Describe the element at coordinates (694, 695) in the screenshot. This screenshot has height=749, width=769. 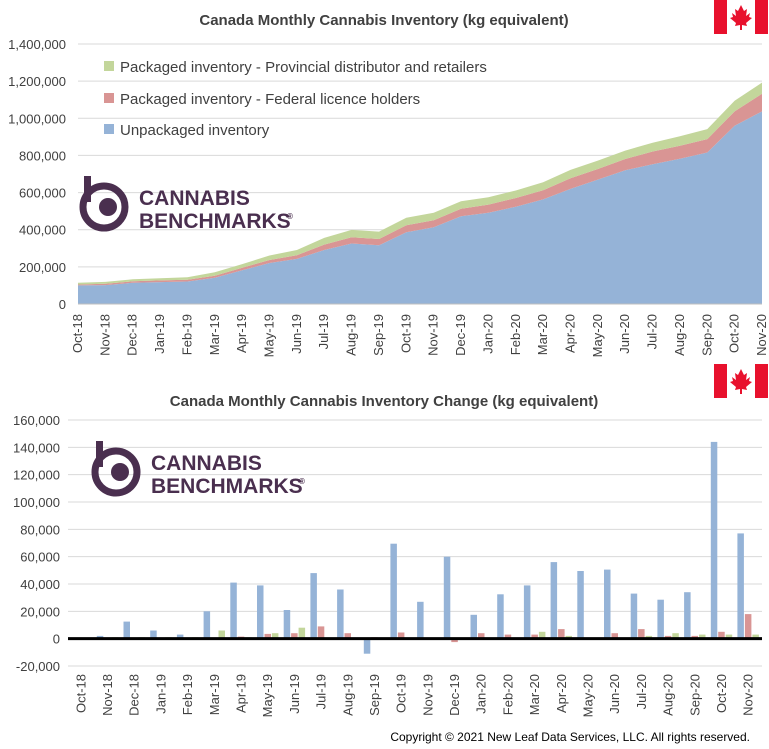
I see `x-tick-label: Sep-20` at that location.